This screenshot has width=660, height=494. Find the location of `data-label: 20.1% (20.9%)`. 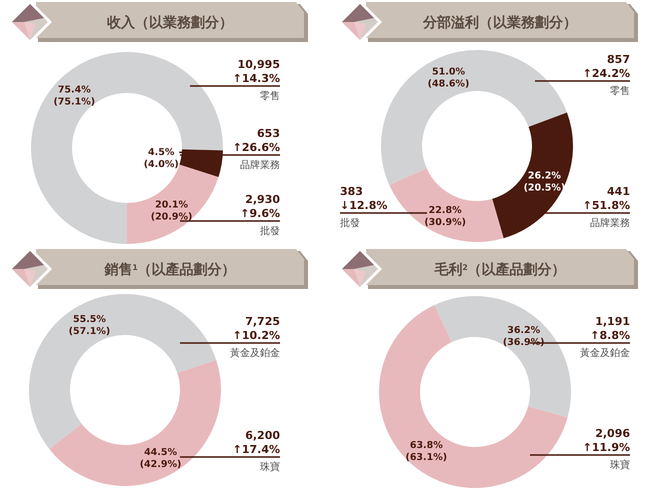

data-label: 20.1% (20.9%) is located at coordinates (171, 210).